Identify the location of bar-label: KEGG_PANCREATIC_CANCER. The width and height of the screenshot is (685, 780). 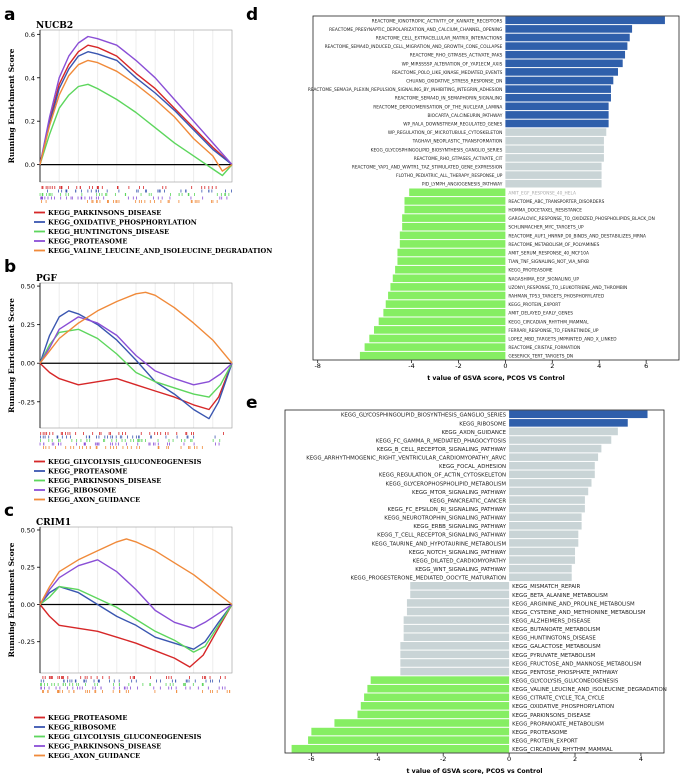
(468, 501).